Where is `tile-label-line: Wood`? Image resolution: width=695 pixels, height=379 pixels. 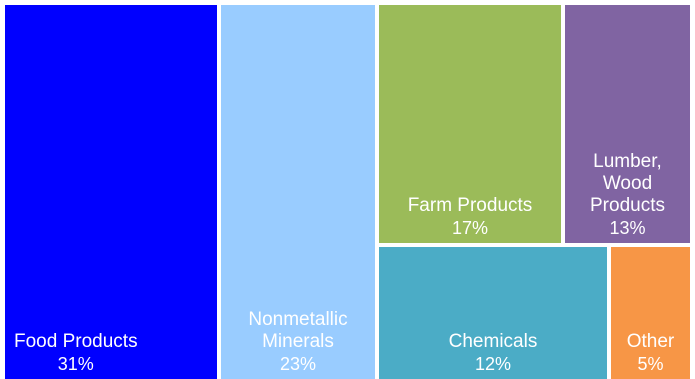
tile-label-line: Wood is located at coordinates (627, 183).